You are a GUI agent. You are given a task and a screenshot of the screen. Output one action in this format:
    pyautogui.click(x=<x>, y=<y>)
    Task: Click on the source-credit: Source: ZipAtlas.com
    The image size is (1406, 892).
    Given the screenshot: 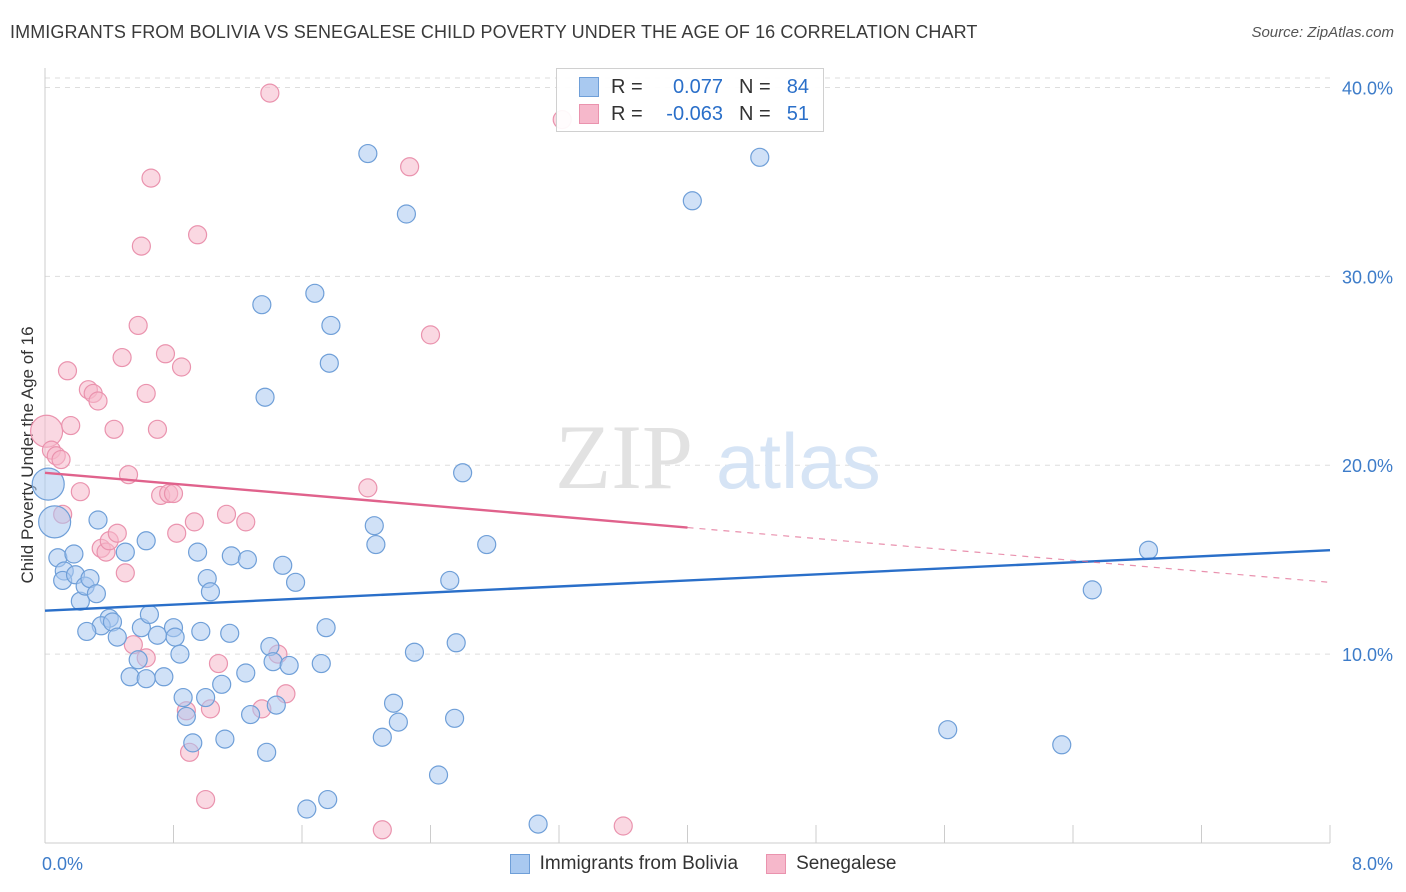 What is the action you would take?
    pyautogui.click(x=1322, y=32)
    